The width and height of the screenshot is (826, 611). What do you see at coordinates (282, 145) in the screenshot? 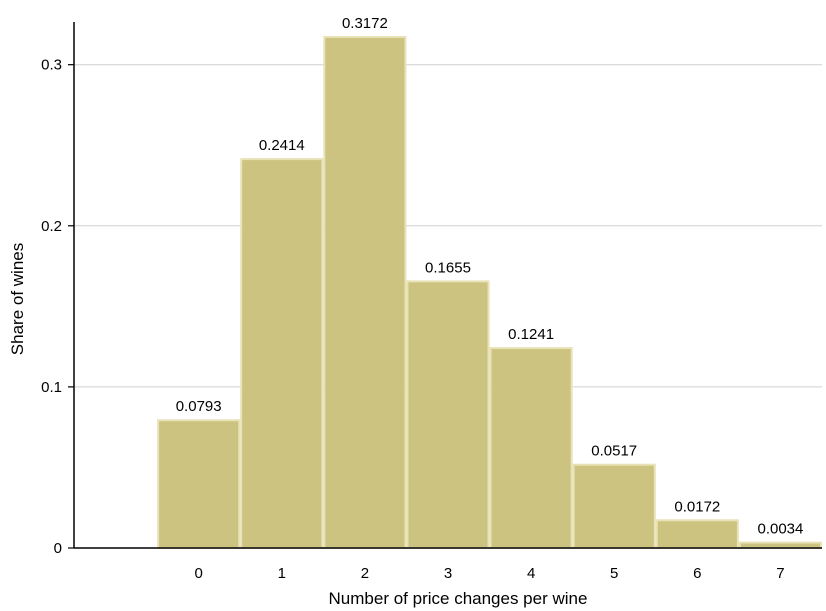
I see `data-label-1: 0.2414` at bounding box center [282, 145].